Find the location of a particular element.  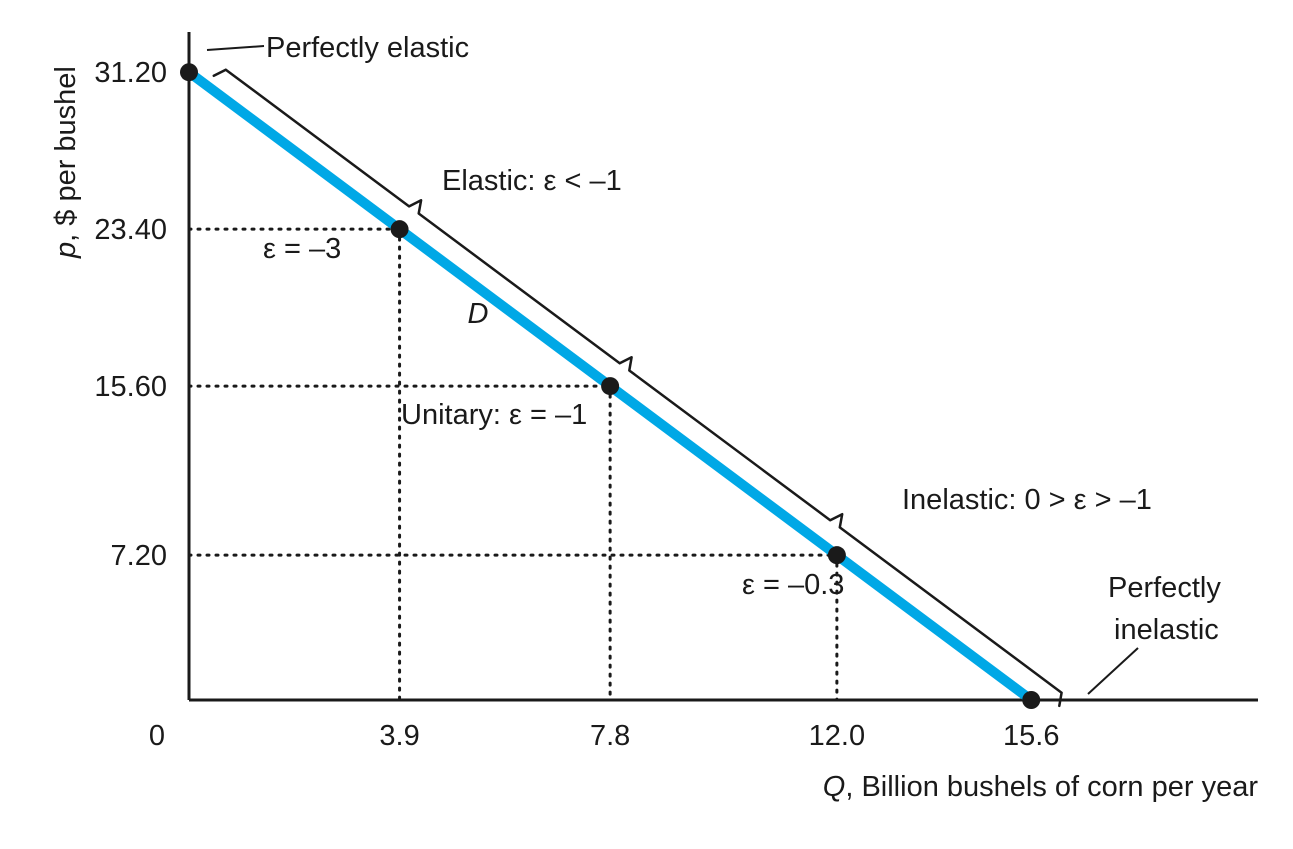

elasticity-minus-3-label: ε = –3 is located at coordinates (302, 249).